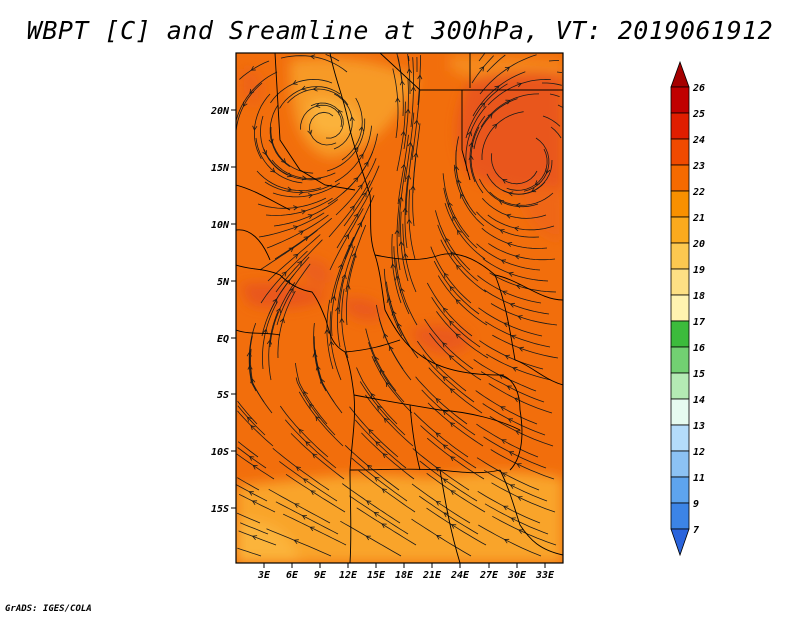  I want to click on lon-label: 12E, so click(348, 575).